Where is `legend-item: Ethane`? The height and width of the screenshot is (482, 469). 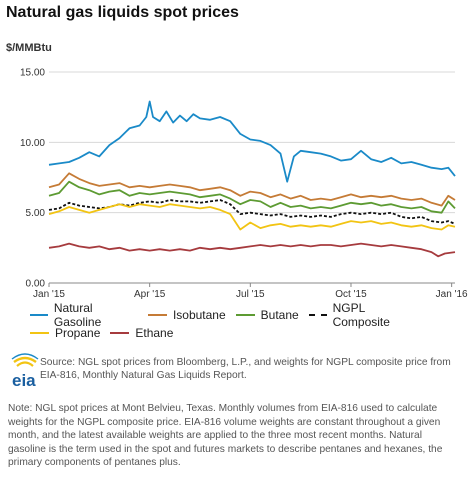 legend-item: Ethane is located at coordinates (141, 333).